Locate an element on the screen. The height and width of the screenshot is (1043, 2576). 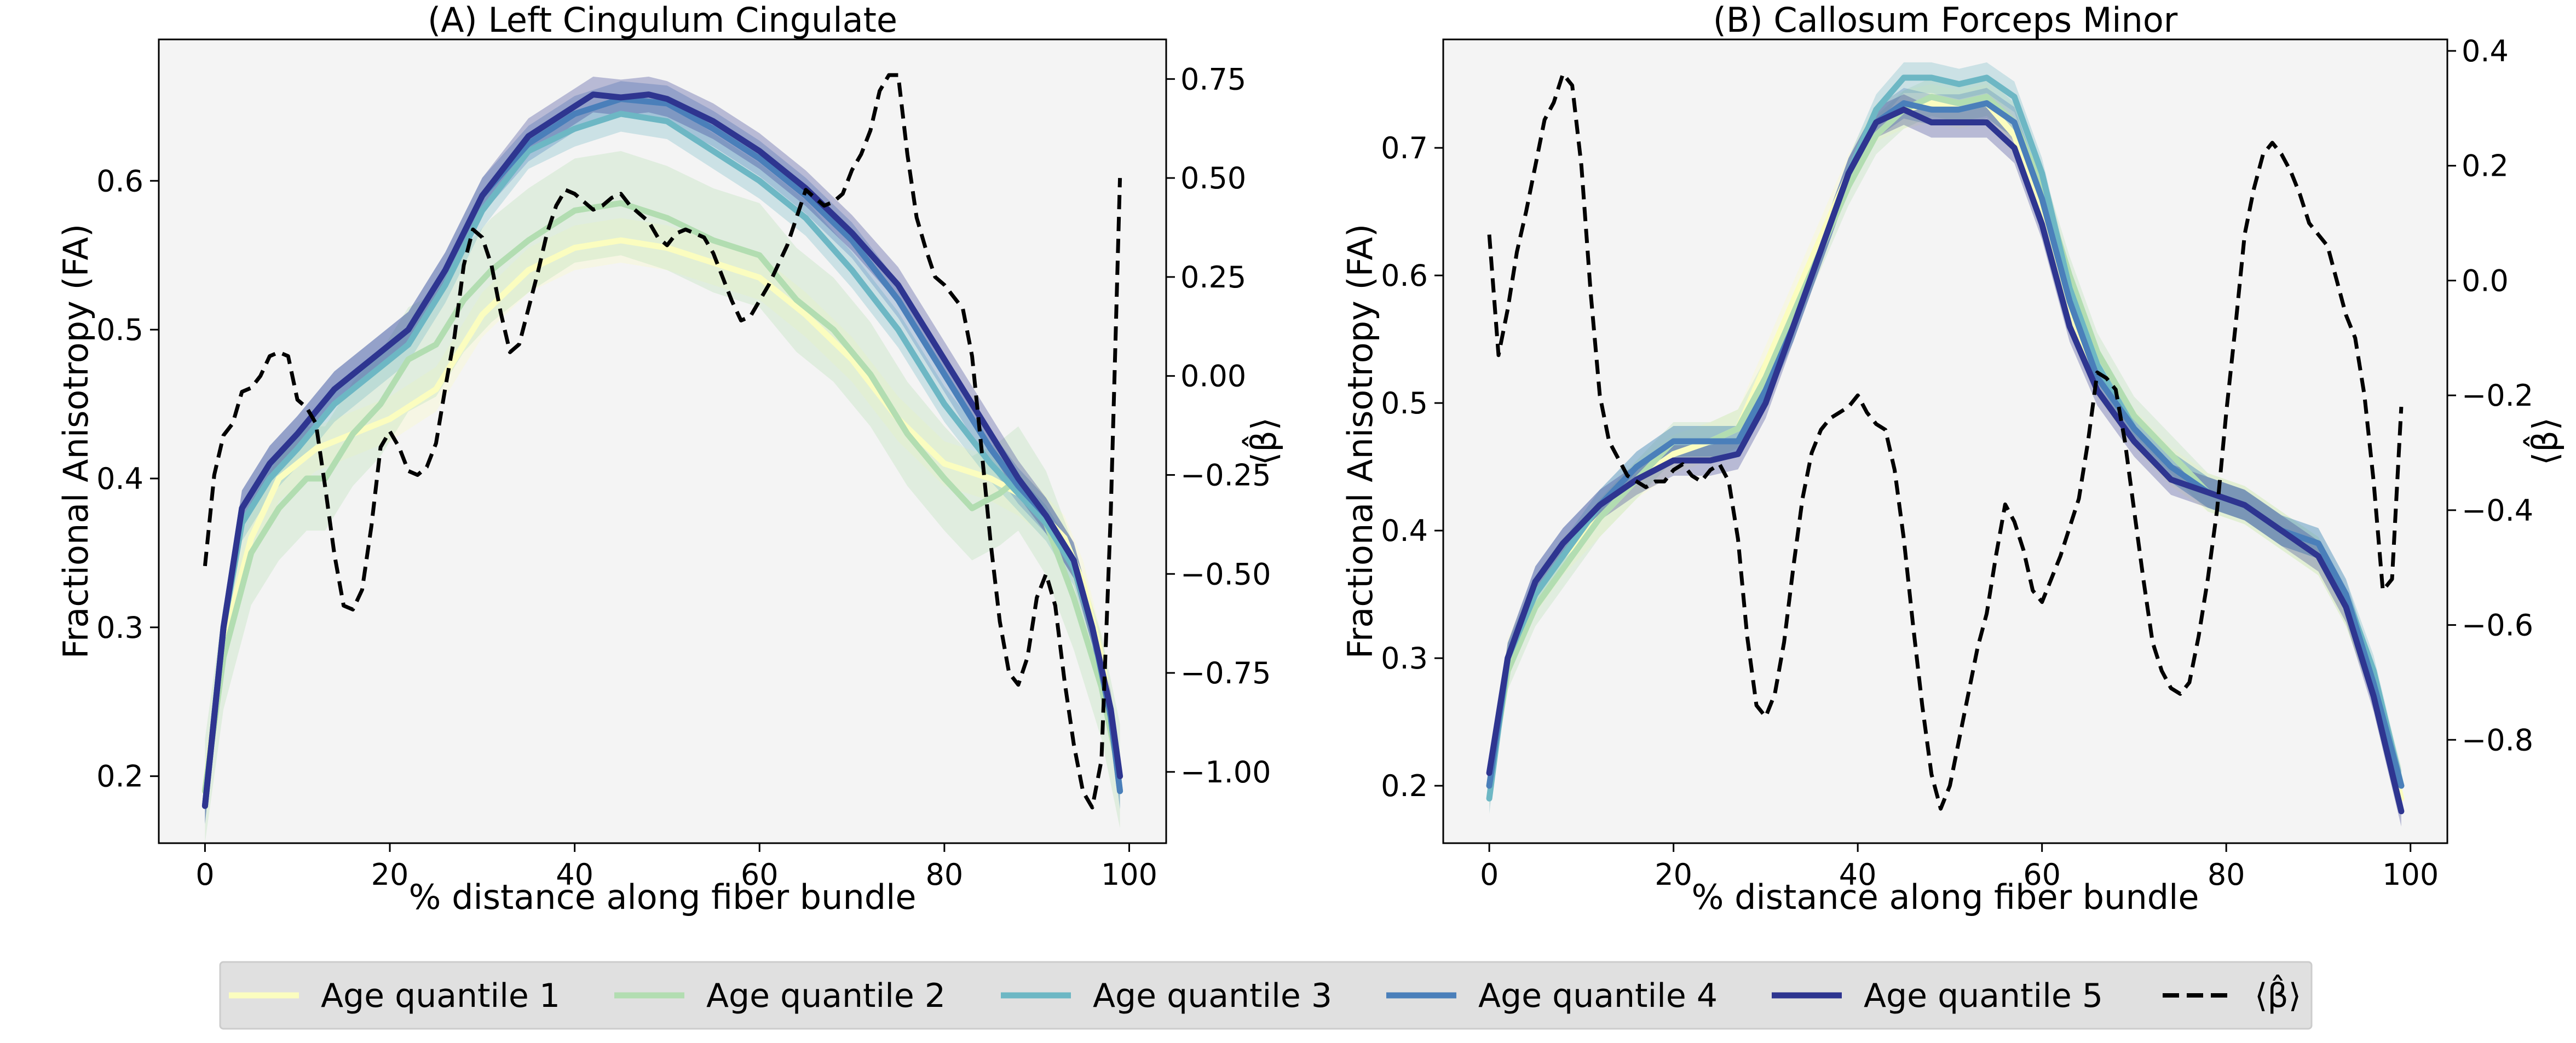
legend-item: Age quantile 4 is located at coordinates (1552, 996).